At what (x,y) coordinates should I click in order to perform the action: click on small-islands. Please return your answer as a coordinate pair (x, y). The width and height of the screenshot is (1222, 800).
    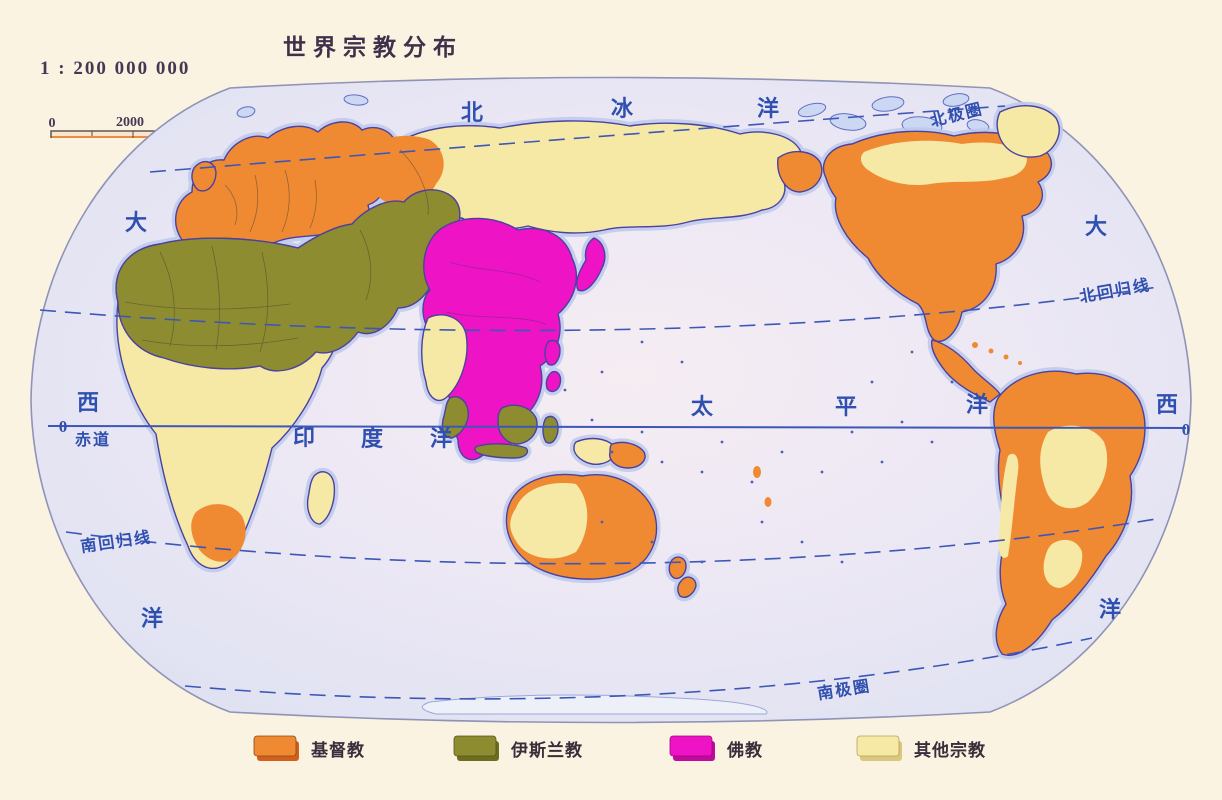
    Looking at the image, I should click on (887, 424).